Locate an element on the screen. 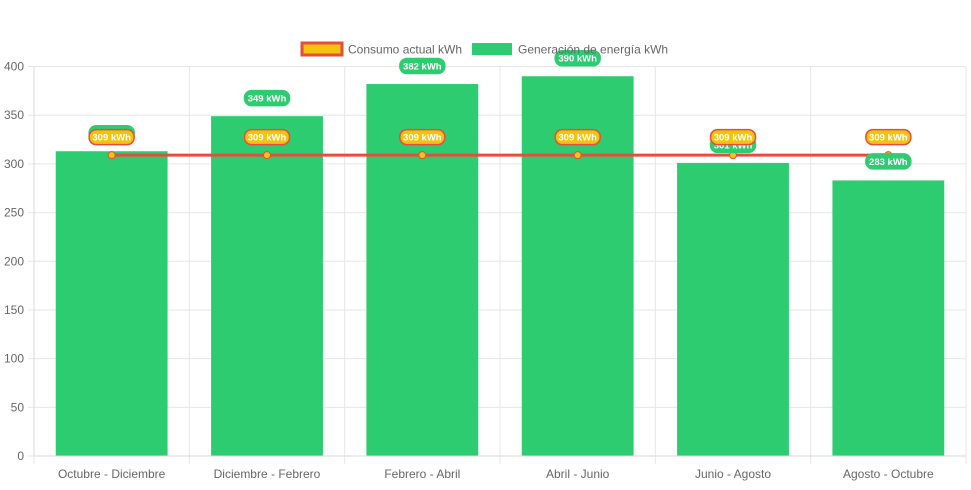  legend-label: Generación de energía kWh is located at coordinates (593, 50).